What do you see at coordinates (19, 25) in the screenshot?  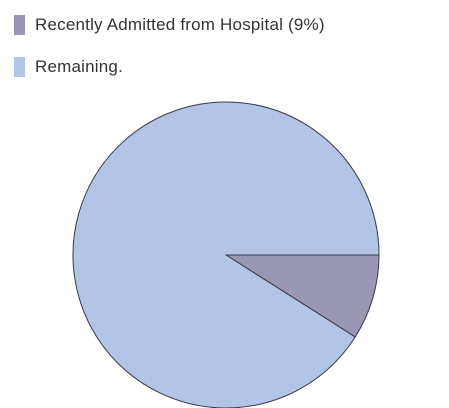 I see `legend-swatch-admitted` at bounding box center [19, 25].